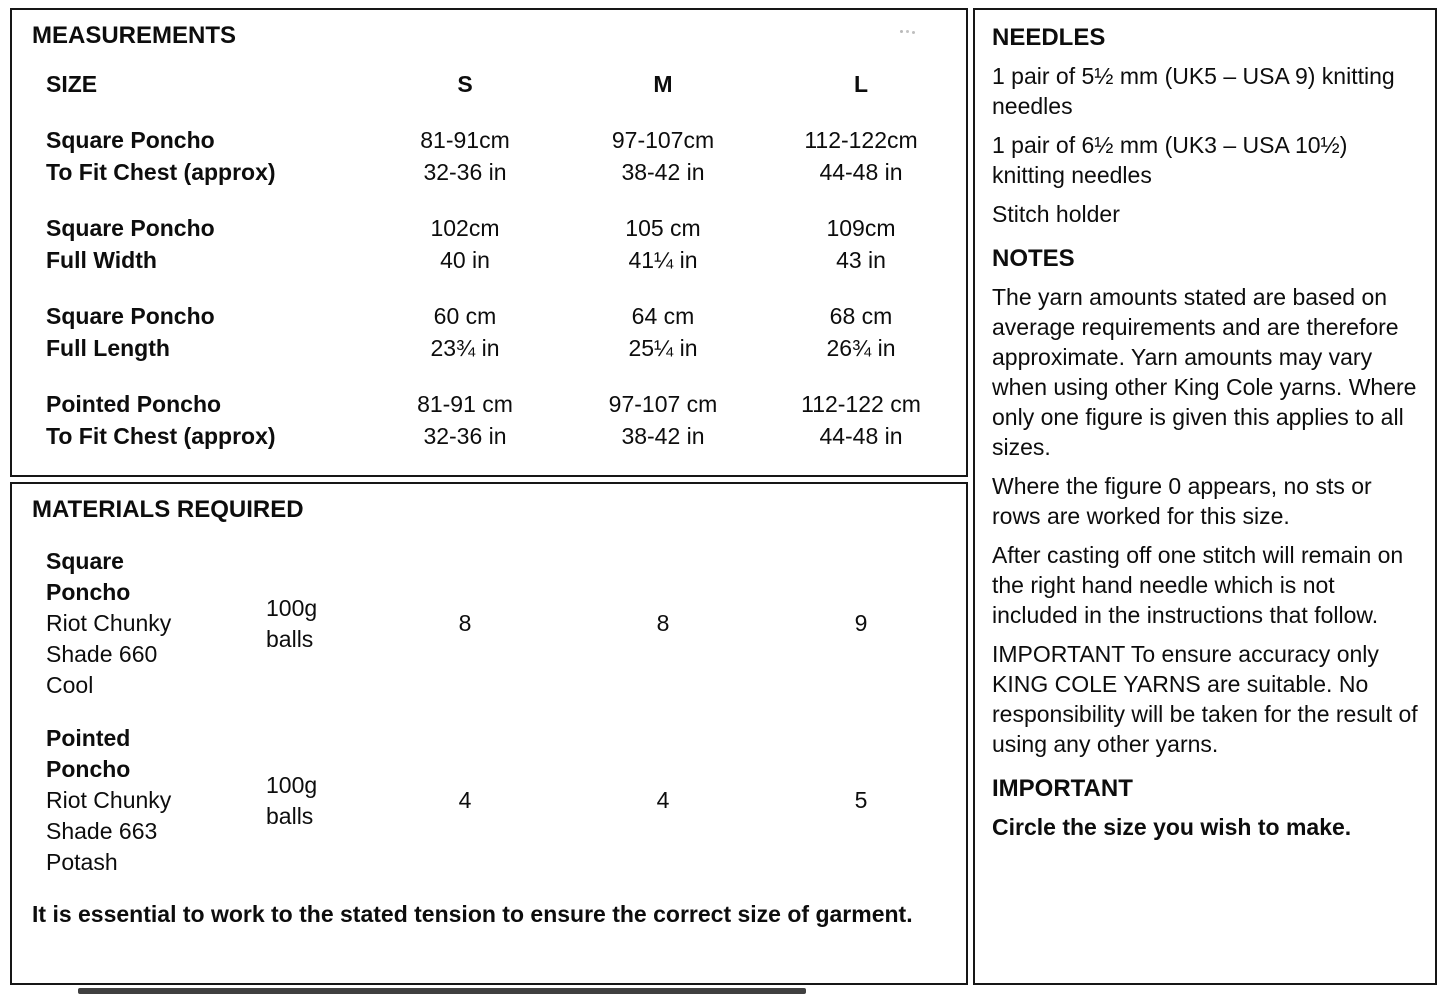 The image size is (1445, 996). I want to click on material-unit: 100g balls, so click(316, 801).